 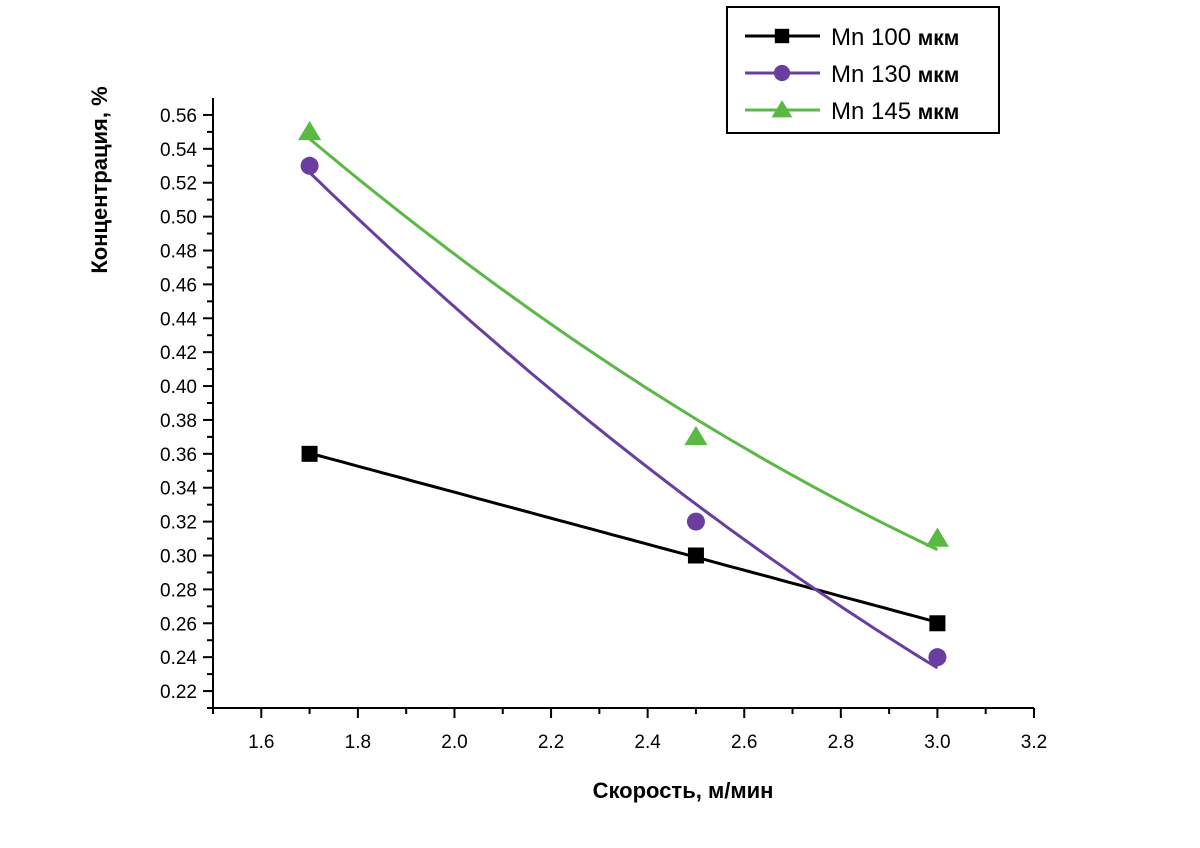 What do you see at coordinates (178, 489) in the screenshot?
I see `y-tick-label: 0.34` at bounding box center [178, 489].